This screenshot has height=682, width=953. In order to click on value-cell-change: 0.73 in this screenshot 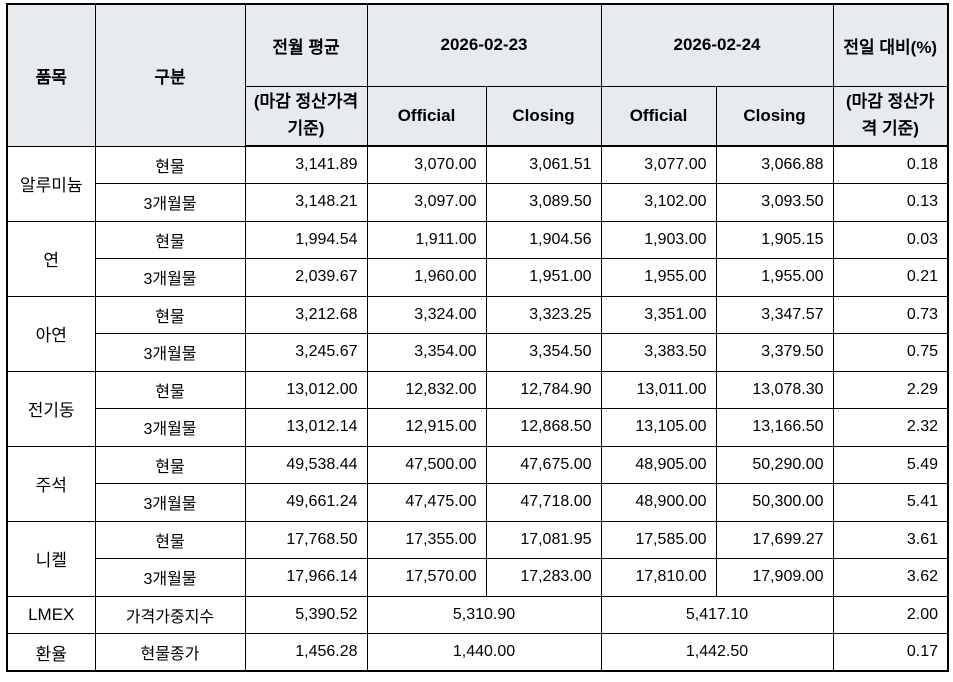, I will do `click(890, 314)`.